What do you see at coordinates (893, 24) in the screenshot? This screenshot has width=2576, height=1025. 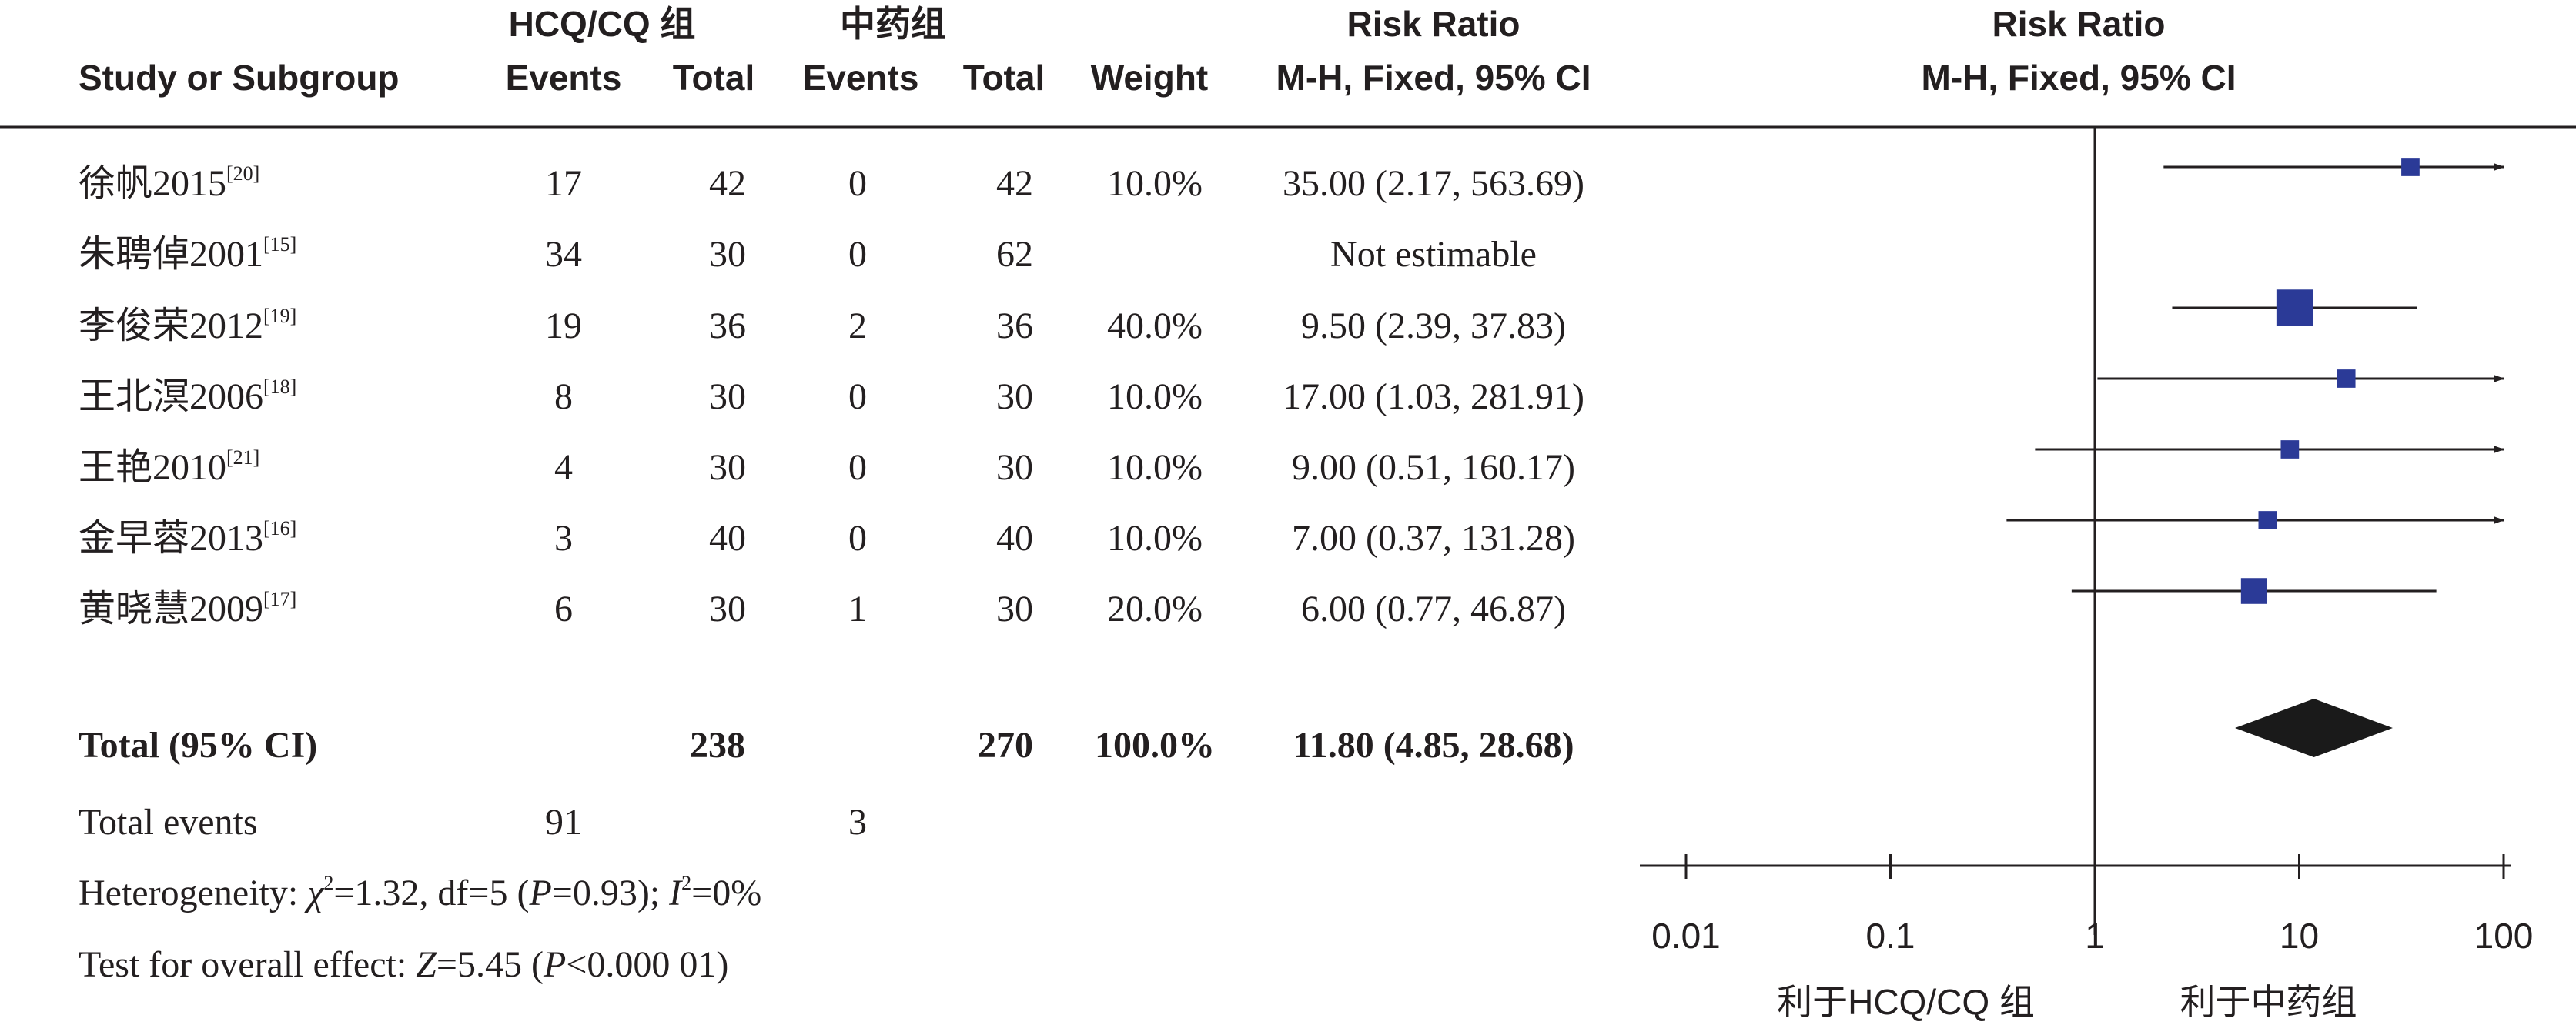 I see `group2-header: 中药组` at bounding box center [893, 24].